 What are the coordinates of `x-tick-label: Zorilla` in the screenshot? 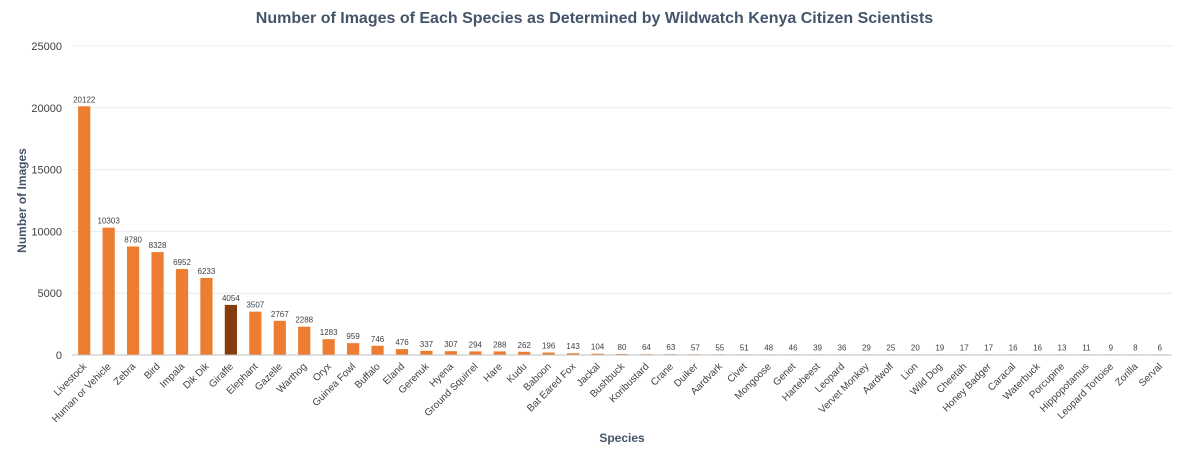 It's located at (1126, 374).